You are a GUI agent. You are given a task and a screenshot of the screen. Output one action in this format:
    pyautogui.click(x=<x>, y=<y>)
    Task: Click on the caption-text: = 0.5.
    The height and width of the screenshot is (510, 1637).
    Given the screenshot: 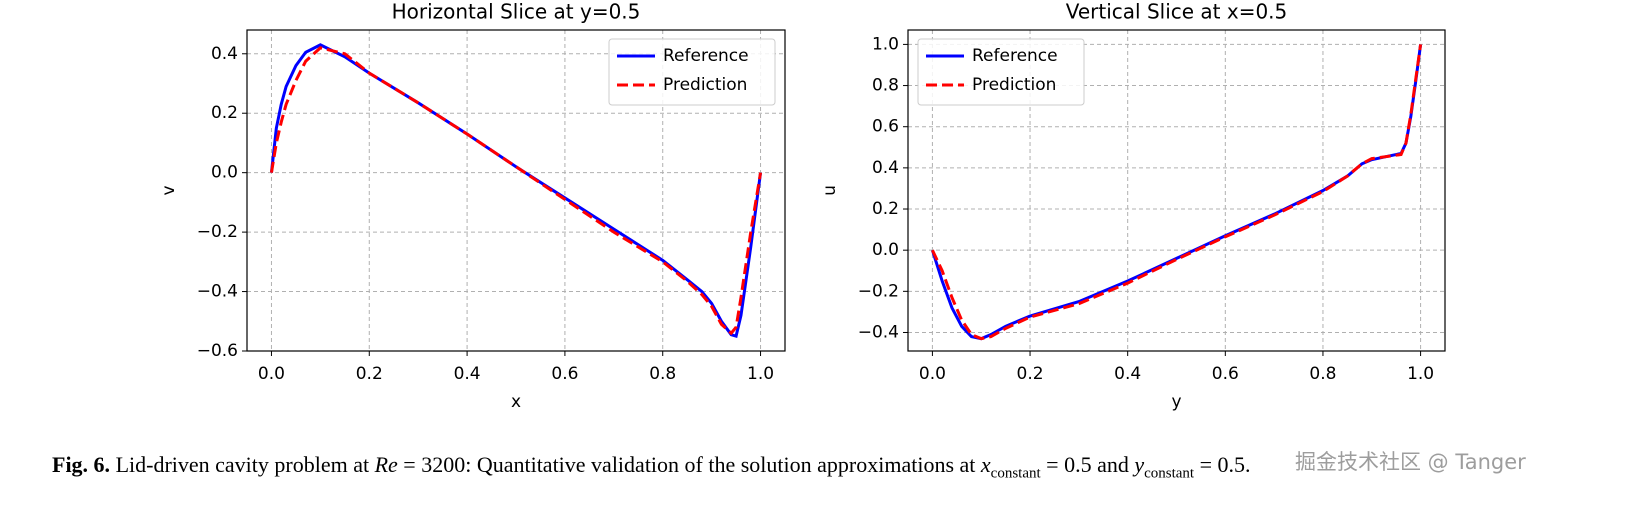 What is the action you would take?
    pyautogui.click(x=1222, y=464)
    